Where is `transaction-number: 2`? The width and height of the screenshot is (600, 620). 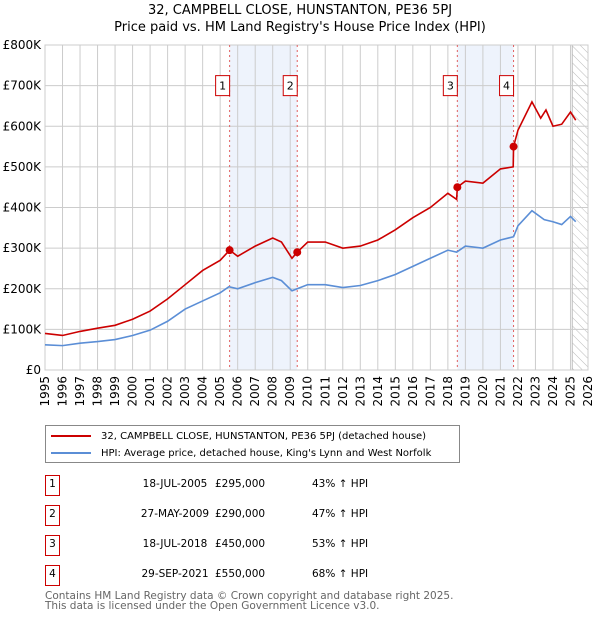 transaction-number: 2 is located at coordinates (52, 515).